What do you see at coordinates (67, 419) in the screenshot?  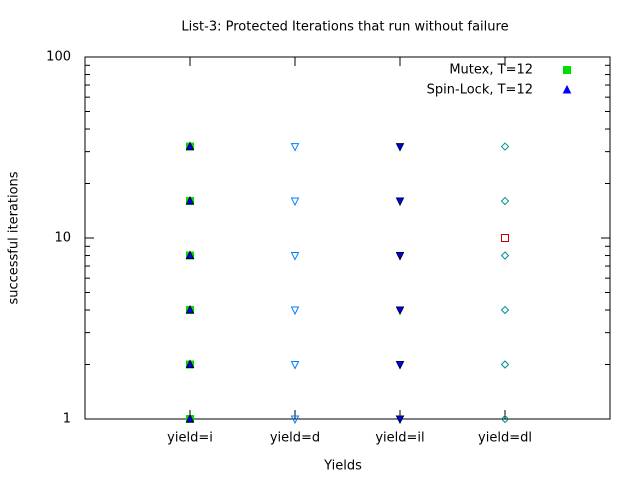 I see `y-tick-label: 1` at bounding box center [67, 419].